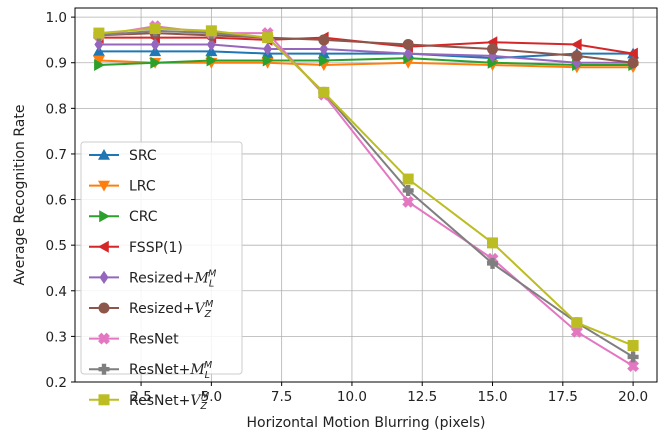  What do you see at coordinates (20, 195) in the screenshot?
I see `y-axis-title: Average Recognition Rate` at bounding box center [20, 195].